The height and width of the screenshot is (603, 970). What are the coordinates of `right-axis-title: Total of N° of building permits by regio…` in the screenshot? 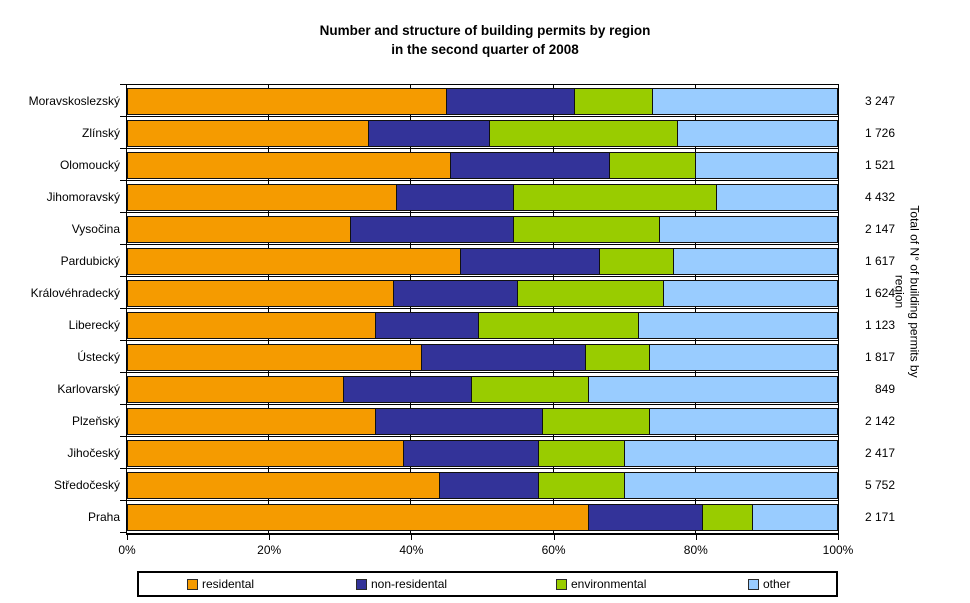 It's located at (908, 292).